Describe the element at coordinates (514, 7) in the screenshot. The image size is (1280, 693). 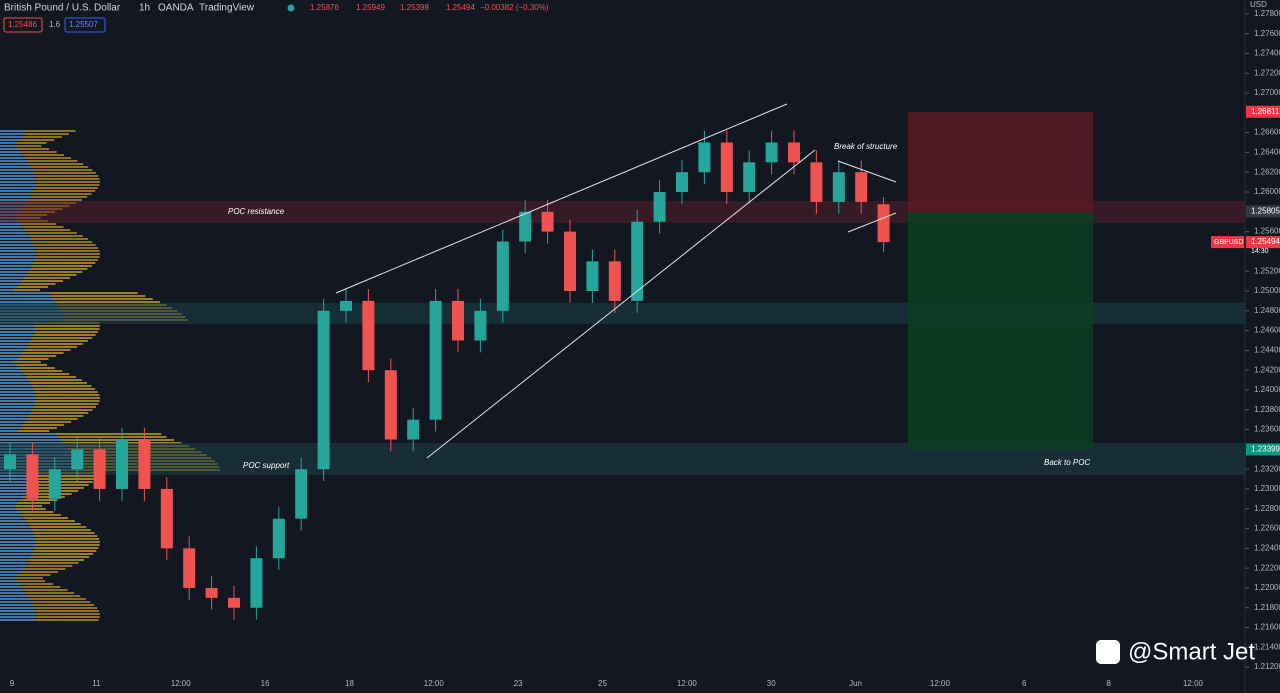
I see `change: −0.00382 (−0.30%)` at that location.